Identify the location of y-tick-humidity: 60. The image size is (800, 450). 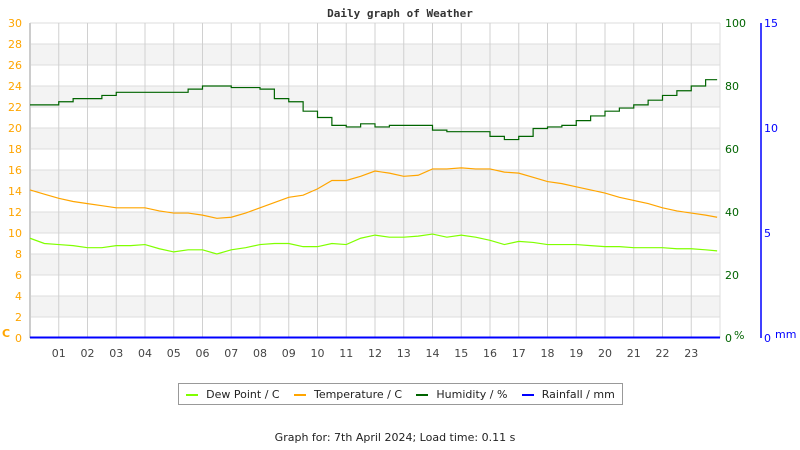
(732, 149).